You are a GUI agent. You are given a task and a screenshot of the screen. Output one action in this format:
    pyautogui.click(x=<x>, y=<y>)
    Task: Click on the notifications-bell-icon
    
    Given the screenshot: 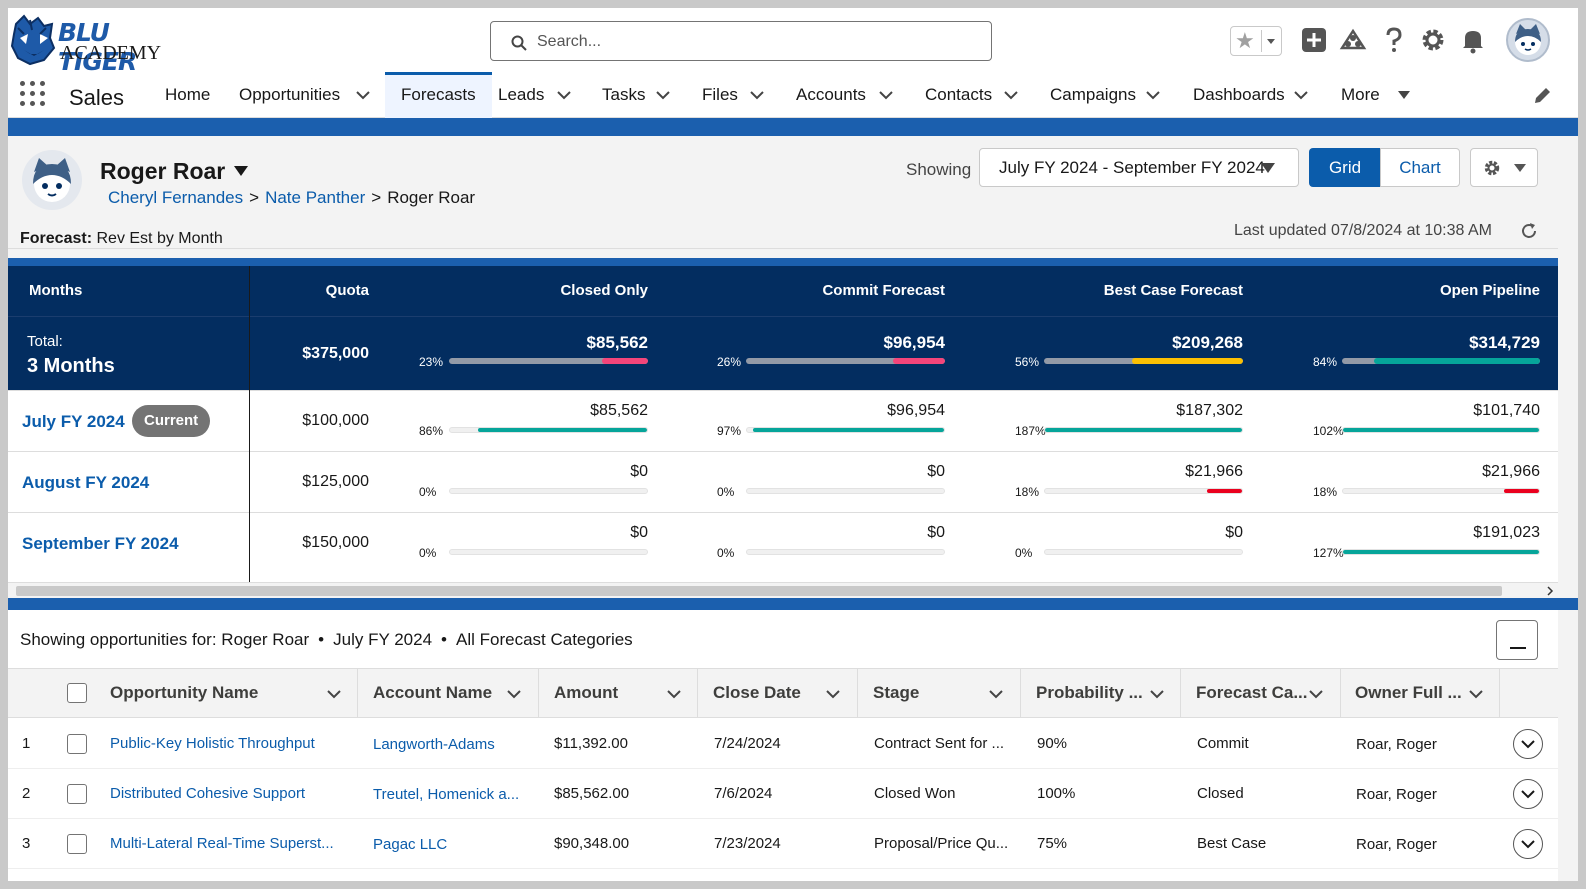 What is the action you would take?
    pyautogui.click(x=1473, y=40)
    